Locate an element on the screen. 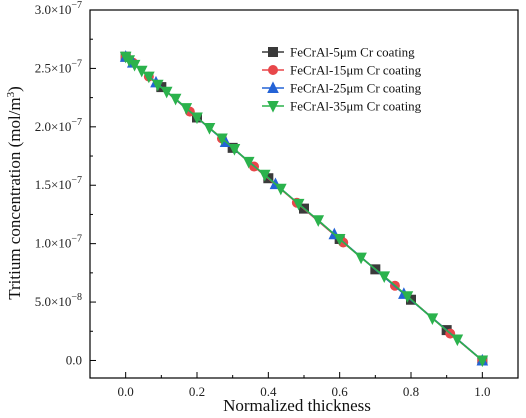  y-tick-mantissa: 3.0×10 is located at coordinates (53, 9).